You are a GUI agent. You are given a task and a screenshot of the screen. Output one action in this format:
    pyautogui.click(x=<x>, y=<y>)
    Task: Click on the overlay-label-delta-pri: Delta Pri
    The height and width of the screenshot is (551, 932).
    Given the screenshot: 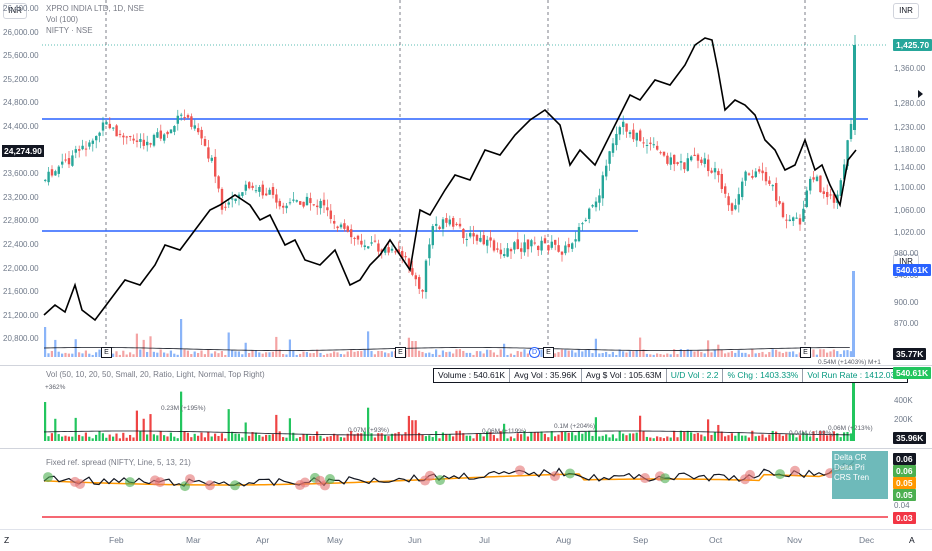 What is the action you would take?
    pyautogui.click(x=849, y=467)
    